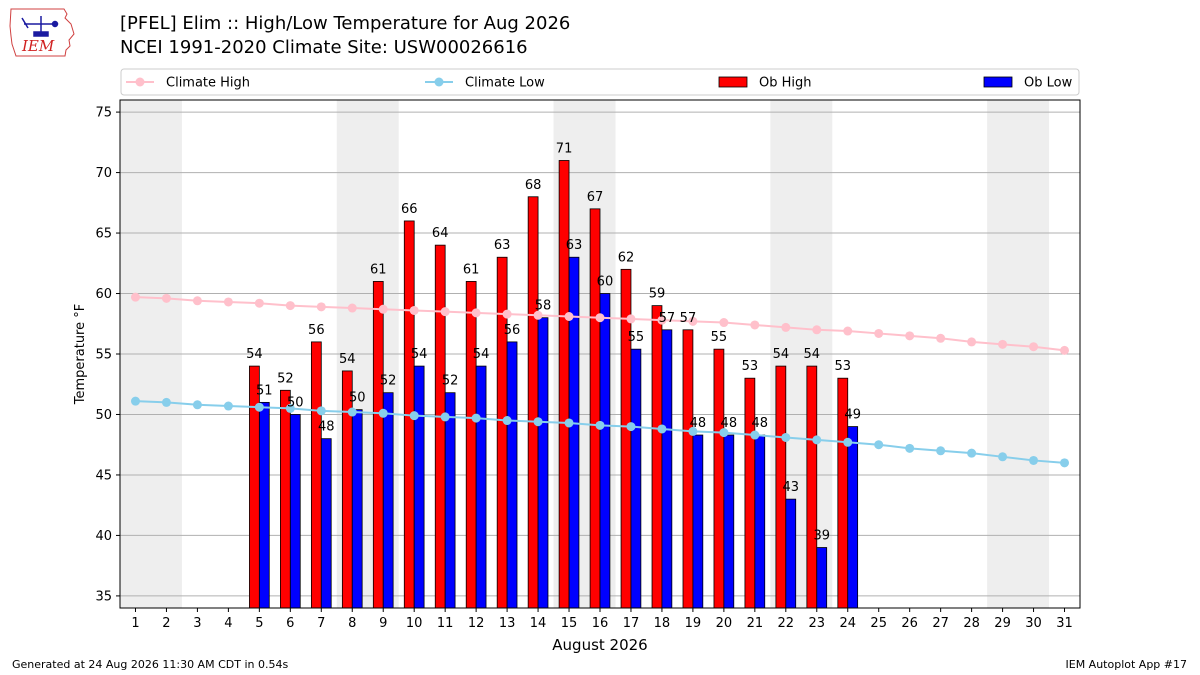 The height and width of the screenshot is (675, 1200). I want to click on x-axis-label: August 2026, so click(599, 645).